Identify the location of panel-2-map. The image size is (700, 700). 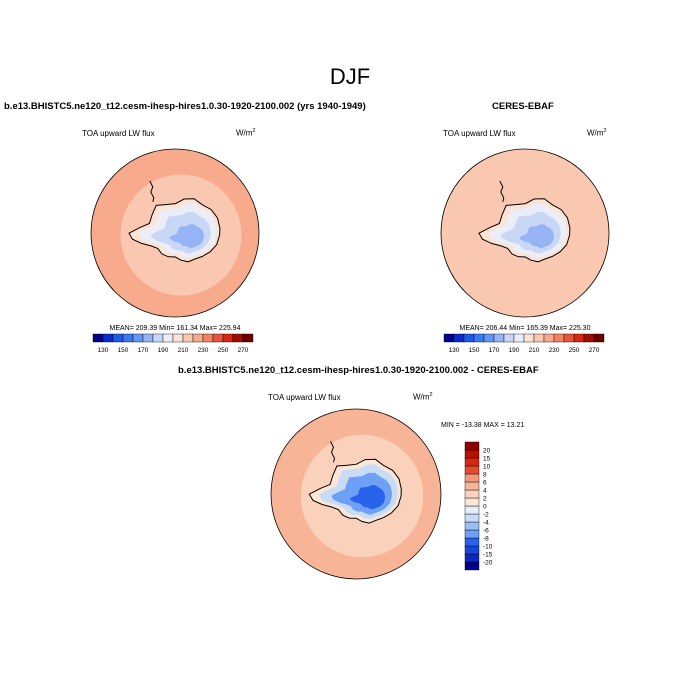
(525, 233).